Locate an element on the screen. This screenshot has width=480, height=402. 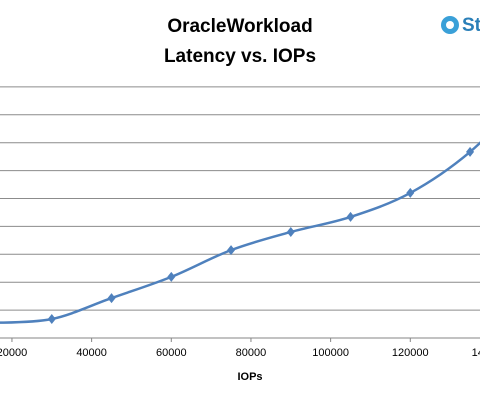
logo-icon-inner is located at coordinates (450, 25).